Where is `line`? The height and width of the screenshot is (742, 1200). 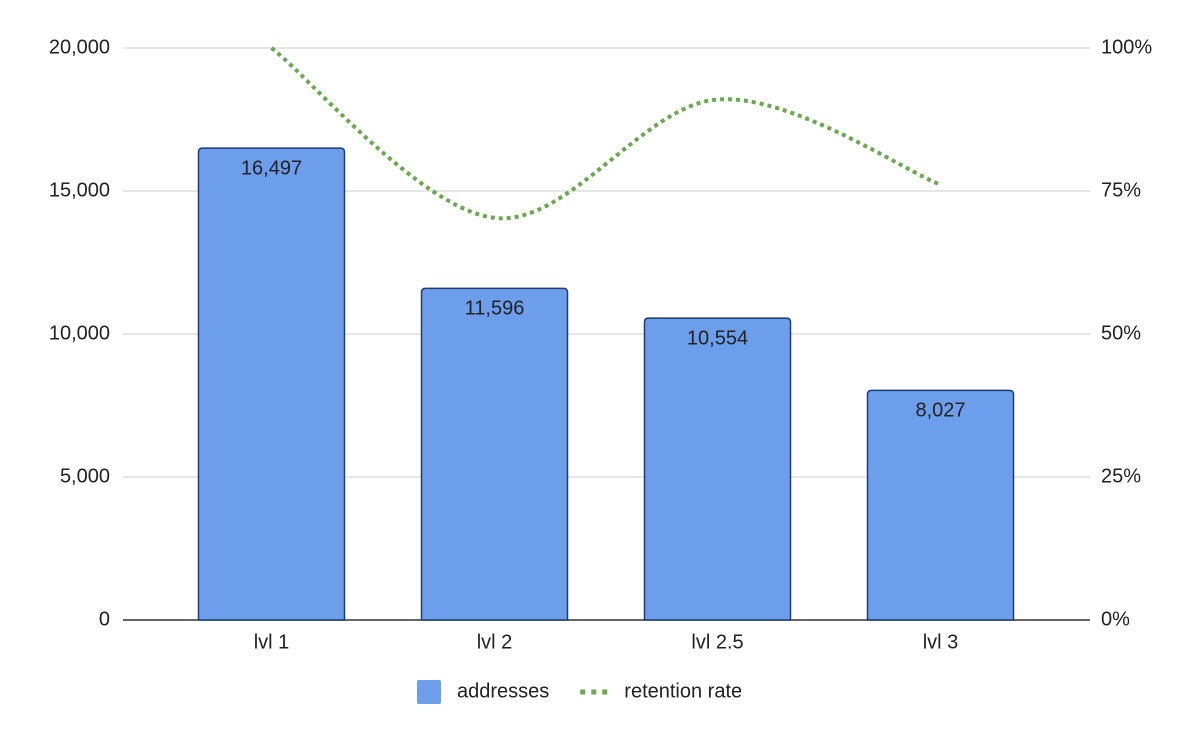
line is located at coordinates (606, 133).